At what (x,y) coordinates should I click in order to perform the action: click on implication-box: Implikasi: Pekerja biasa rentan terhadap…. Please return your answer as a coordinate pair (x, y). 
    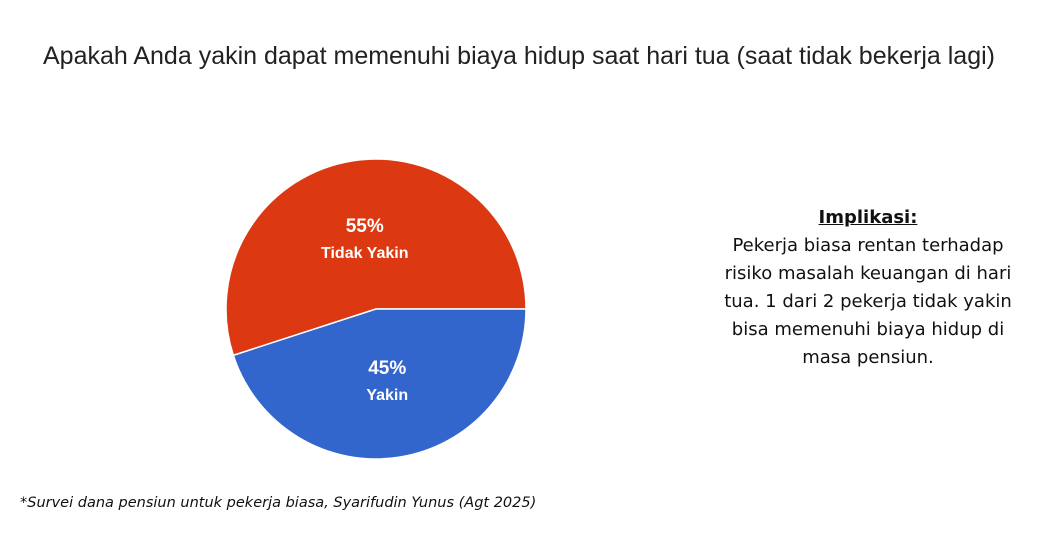
    Looking at the image, I should click on (868, 288).